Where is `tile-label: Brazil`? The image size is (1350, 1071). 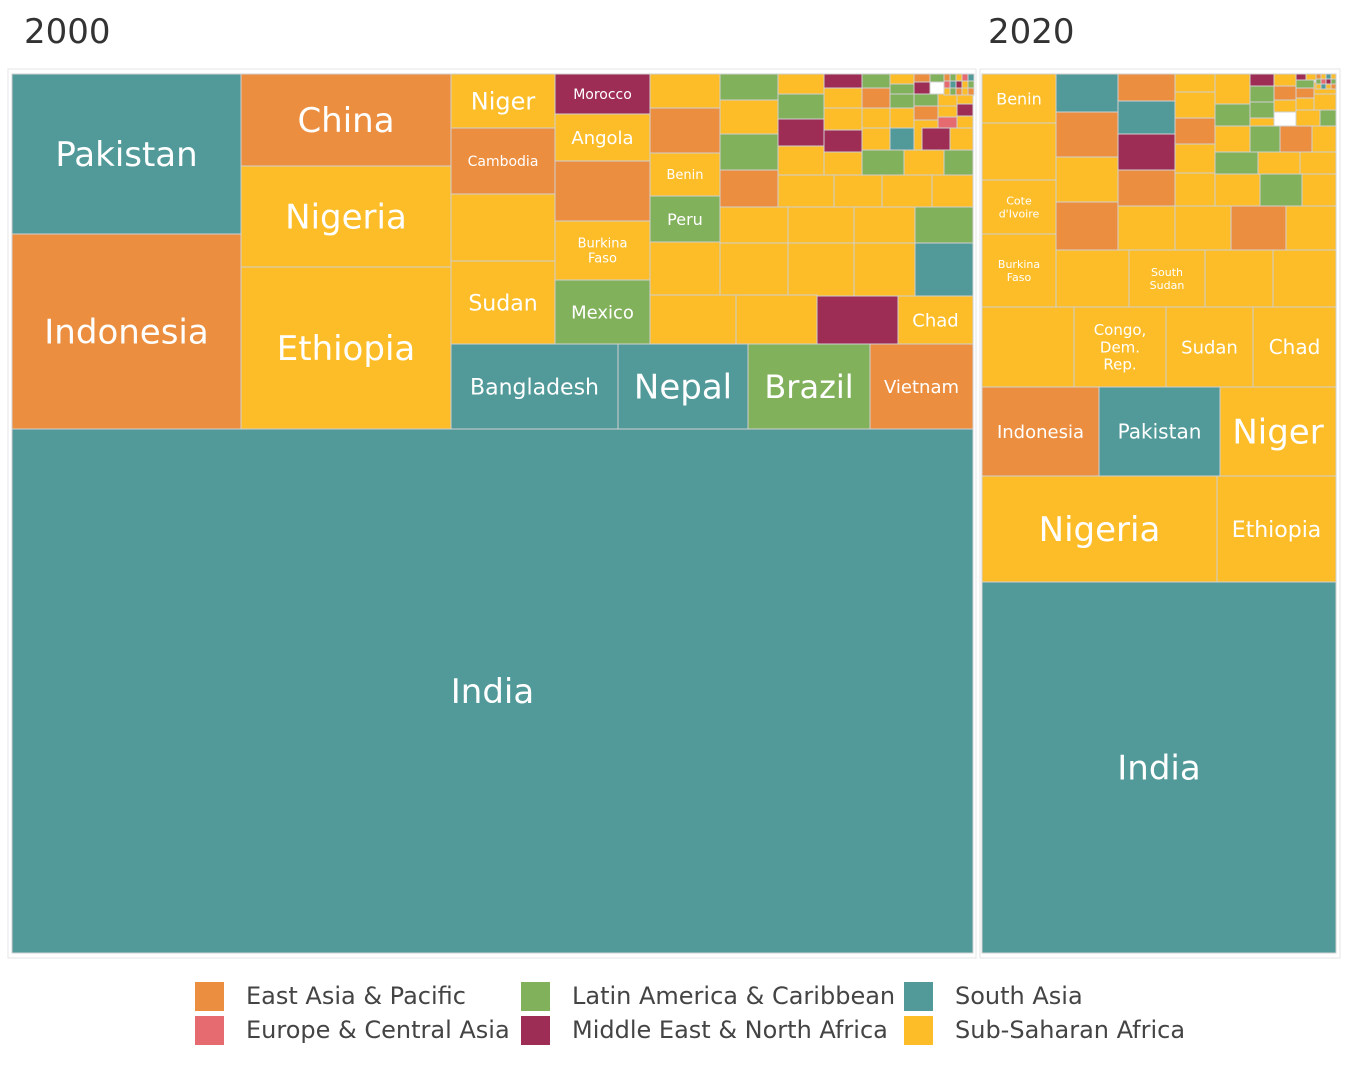 tile-label: Brazil is located at coordinates (808, 387).